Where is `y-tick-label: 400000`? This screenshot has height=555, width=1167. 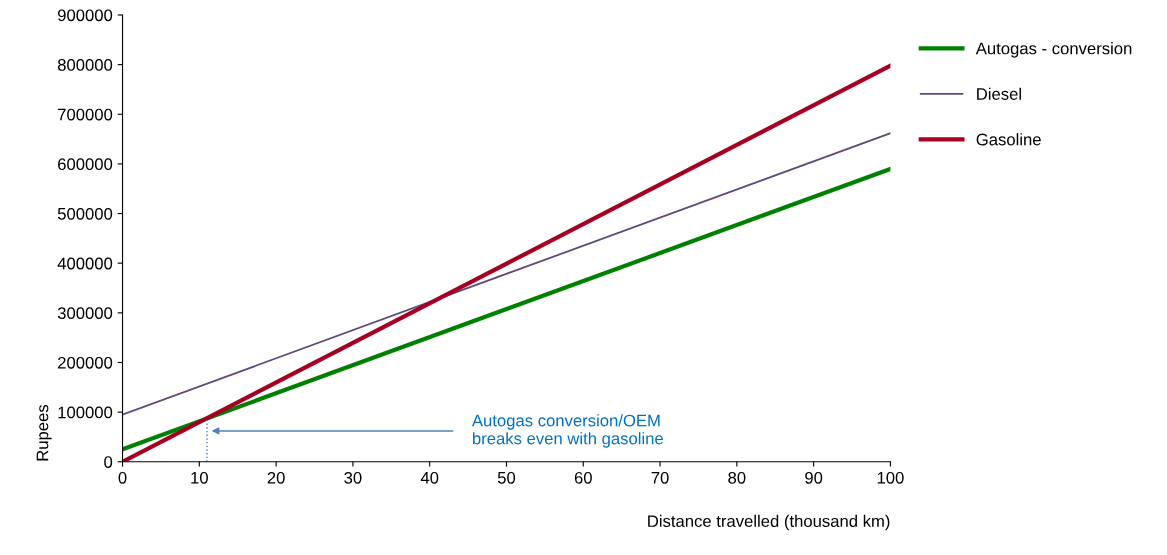
y-tick-label: 400000 is located at coordinates (85, 263).